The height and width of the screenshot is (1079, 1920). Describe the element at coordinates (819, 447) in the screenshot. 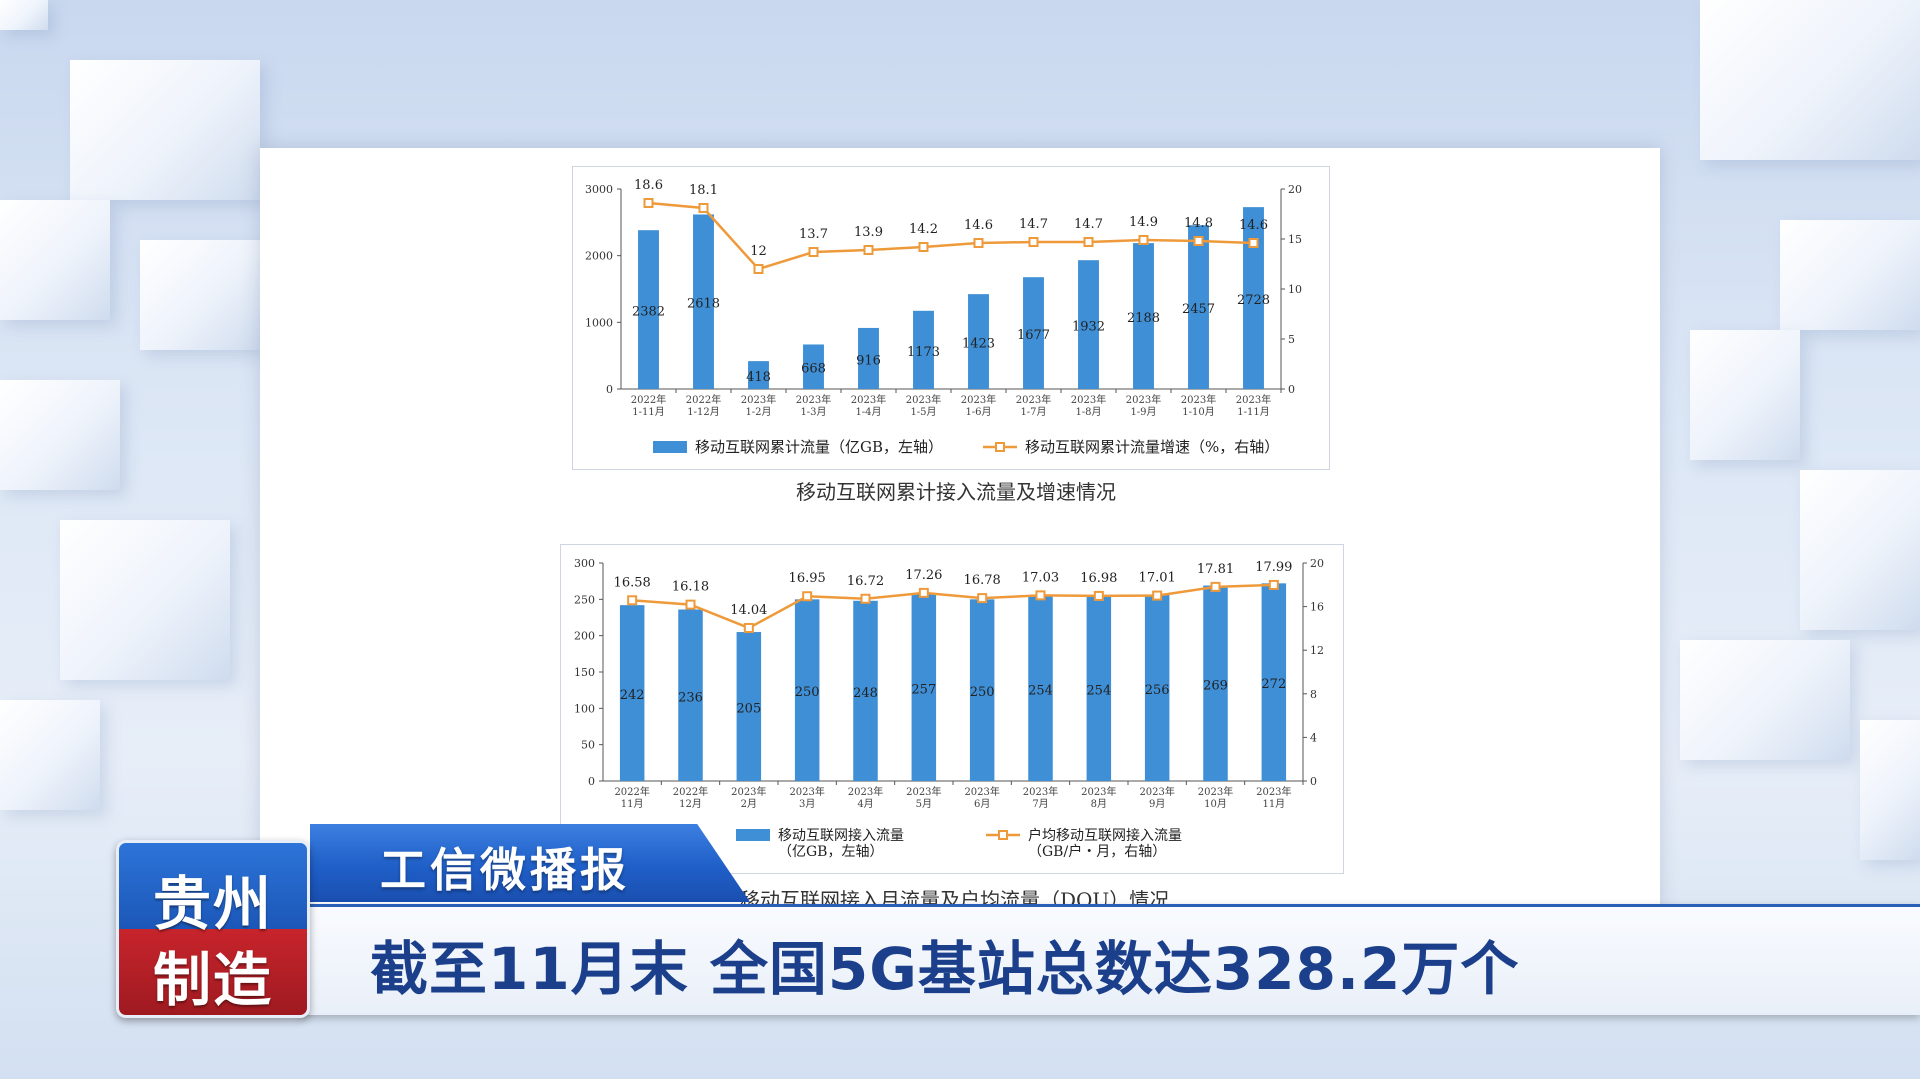

I see `legend-label-bar: 移动互联网累计流量（亿GB，左轴）` at that location.